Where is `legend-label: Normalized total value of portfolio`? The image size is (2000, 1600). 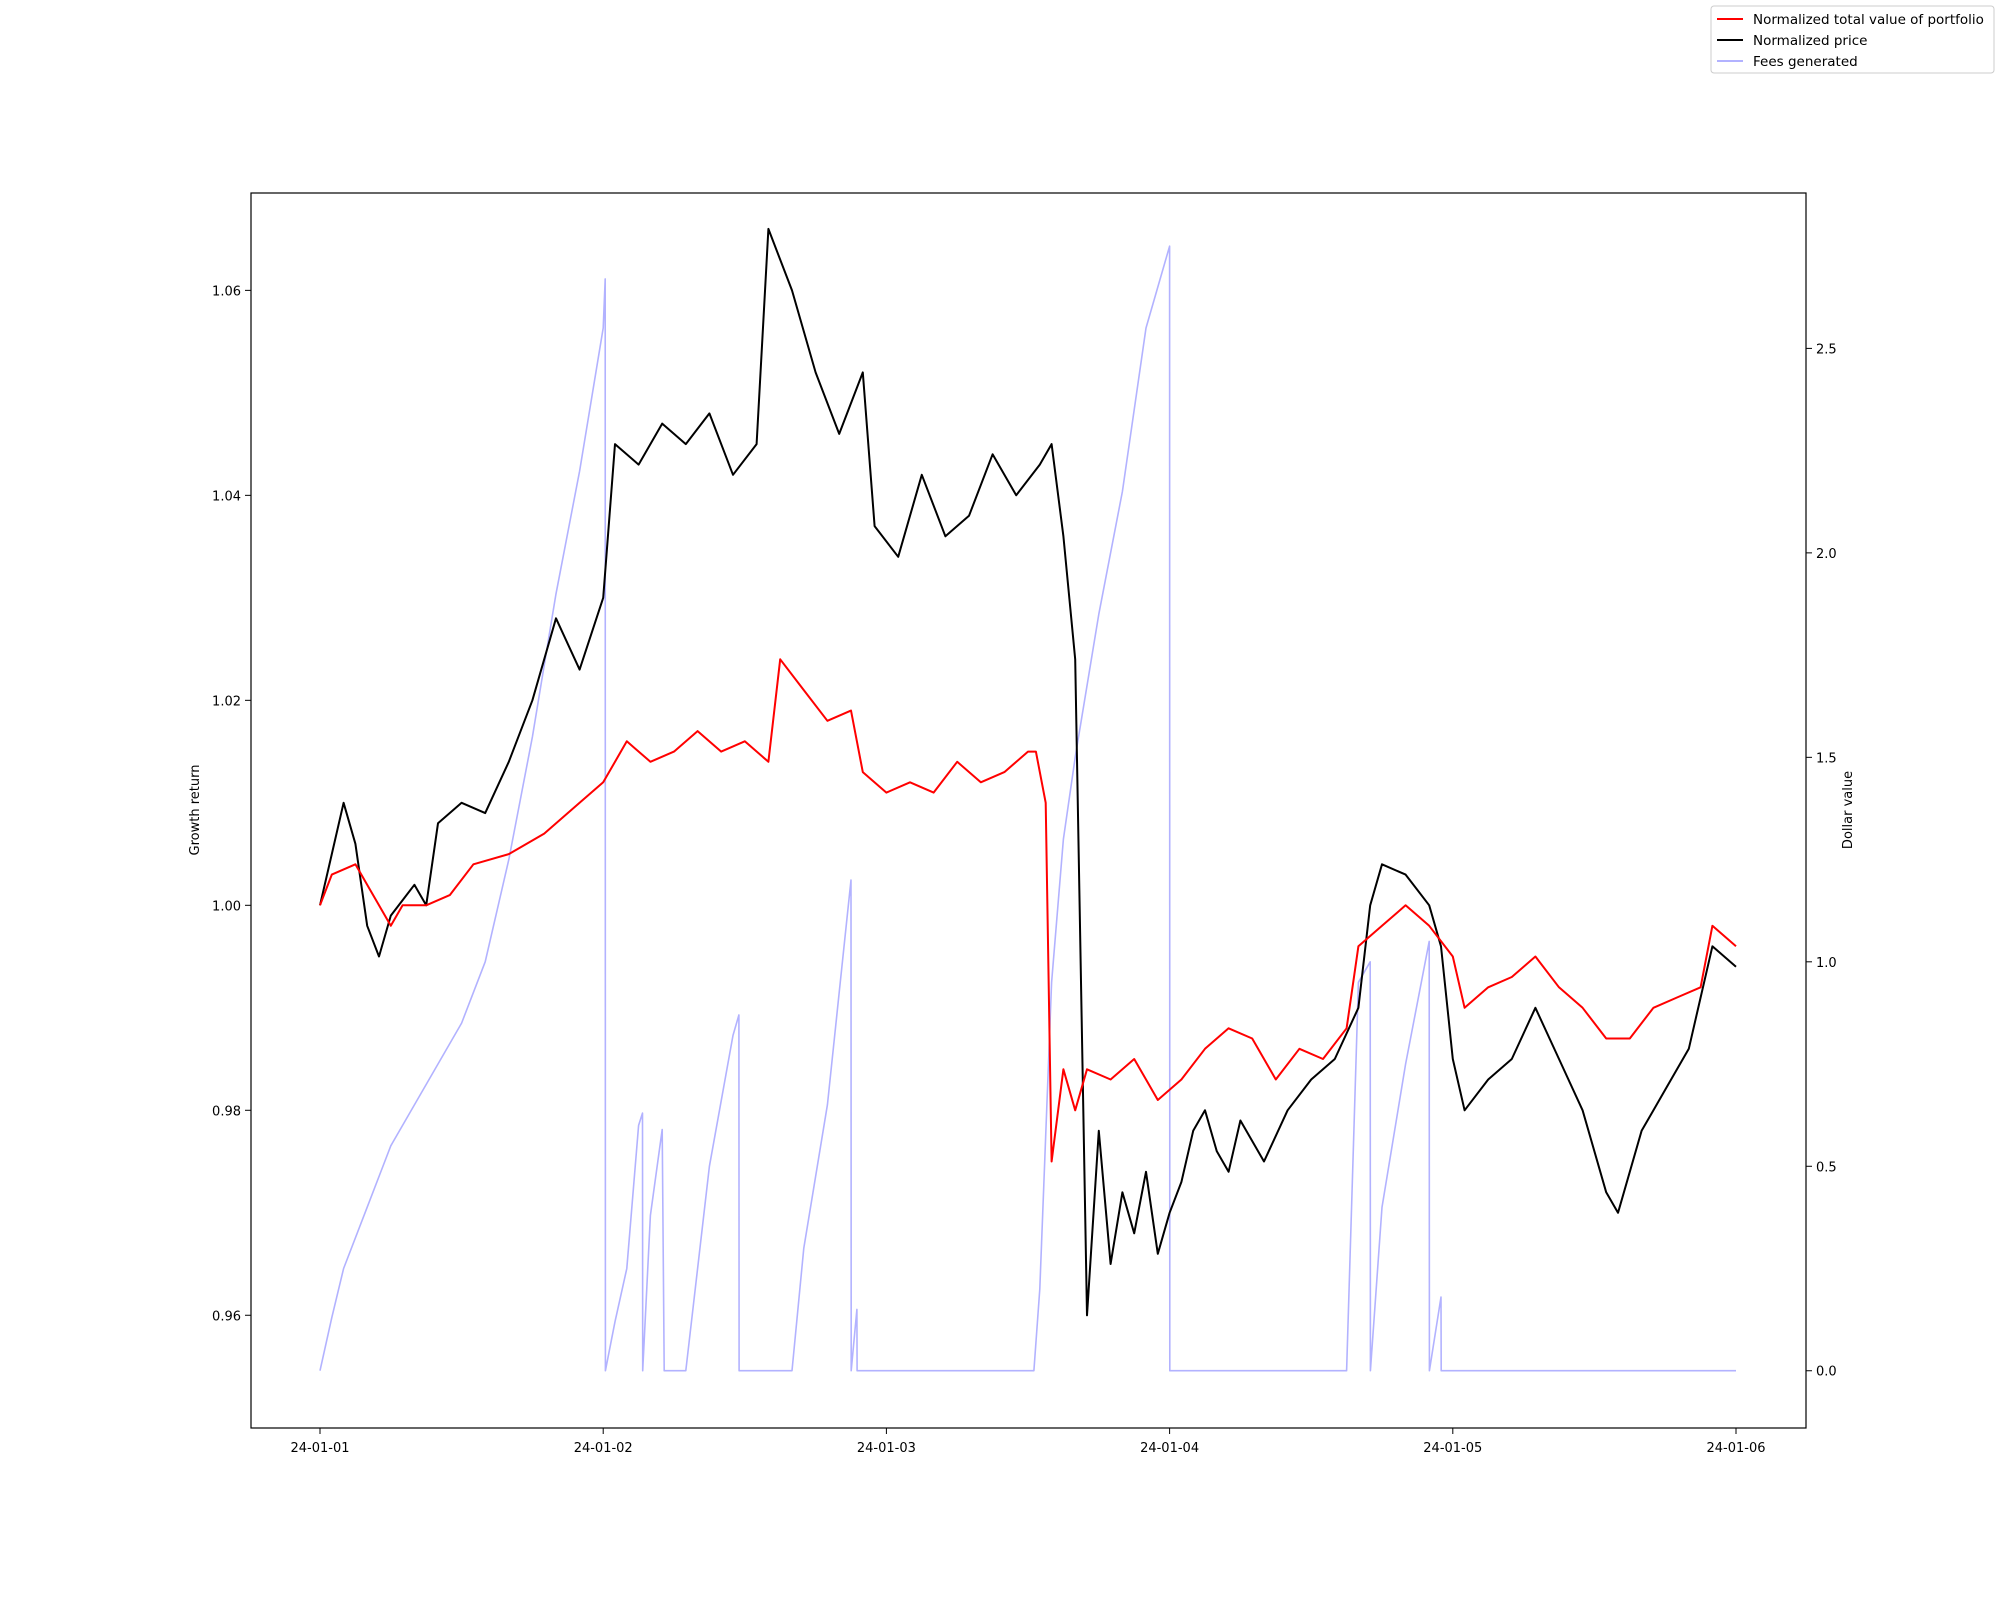 legend-label: Normalized total value of portfolio is located at coordinates (1868, 20).